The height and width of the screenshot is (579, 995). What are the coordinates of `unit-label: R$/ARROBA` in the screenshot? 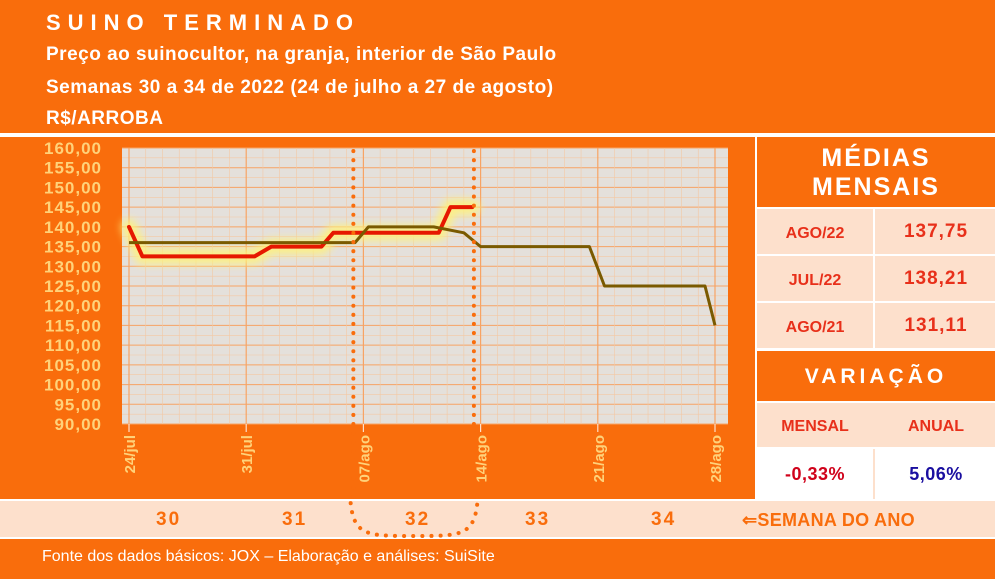 It's located at (105, 118).